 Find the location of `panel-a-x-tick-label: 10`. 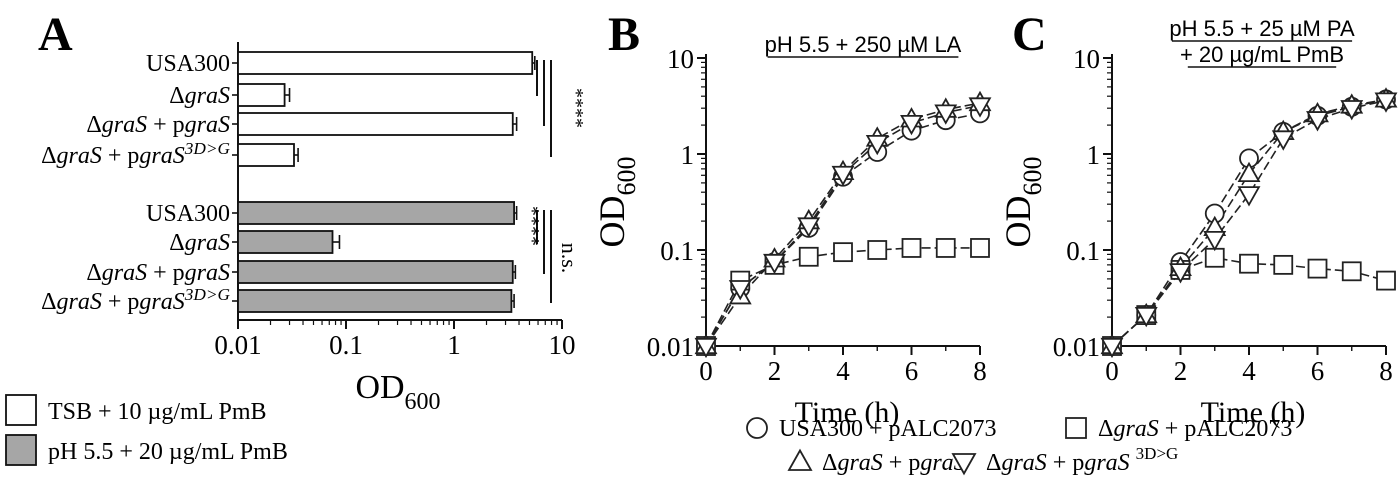

panel-a-x-tick-label: 10 is located at coordinates (562, 345).